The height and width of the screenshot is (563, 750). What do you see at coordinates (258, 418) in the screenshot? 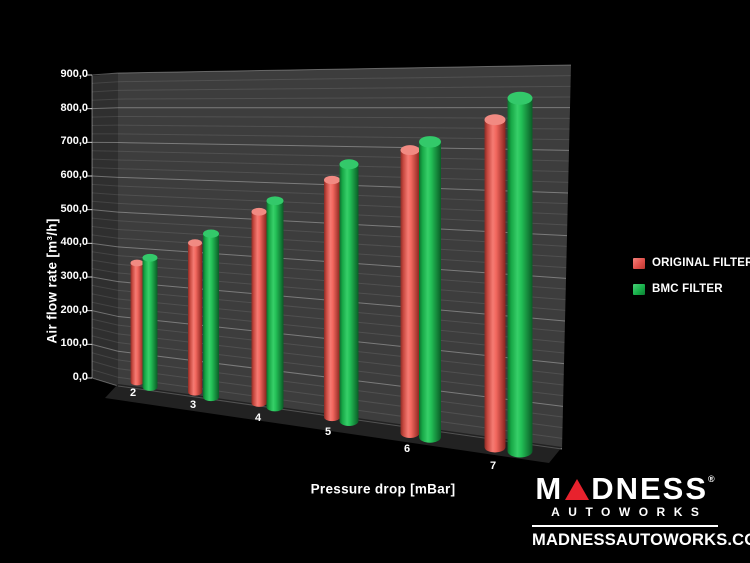
I see `x-axis-tick-label: 4` at bounding box center [258, 418].